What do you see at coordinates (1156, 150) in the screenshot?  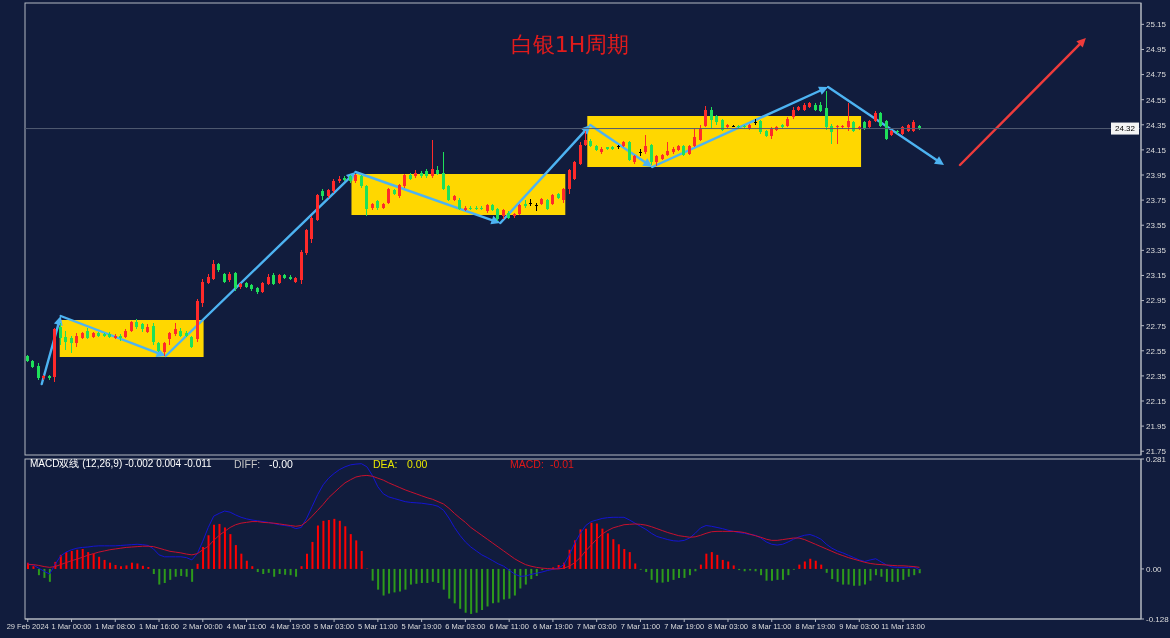 I see `y-tick-label: 24.15` at bounding box center [1156, 150].